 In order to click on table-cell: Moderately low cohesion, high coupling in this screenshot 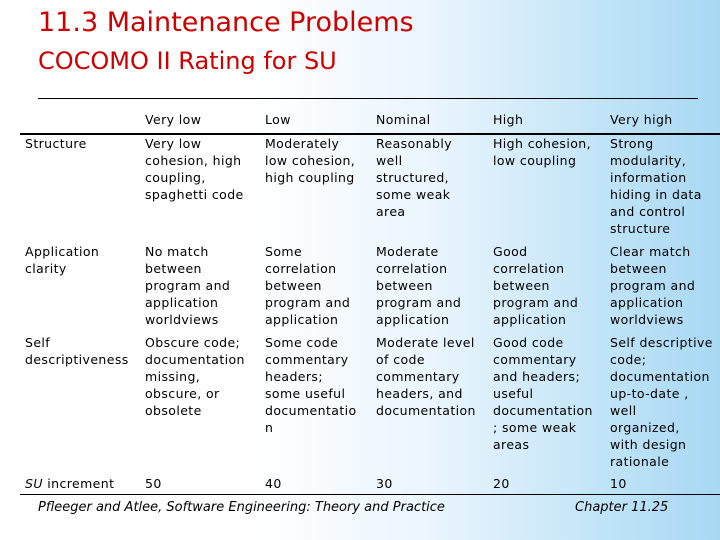, I will do `click(310, 160)`.